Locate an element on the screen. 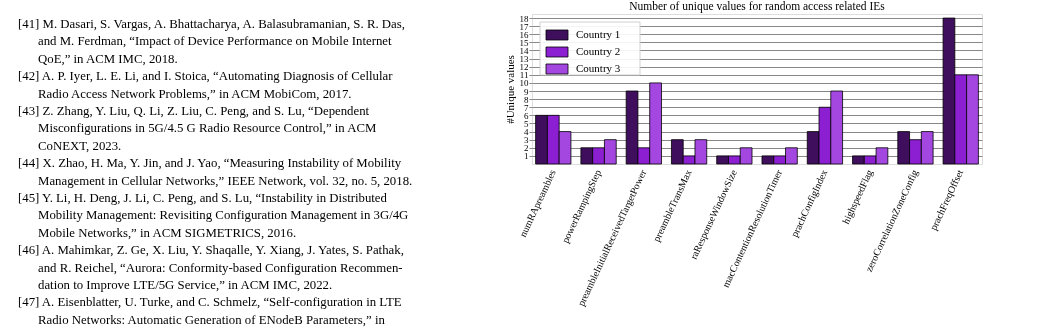  y-tick-label: 4 is located at coordinates (526, 132).